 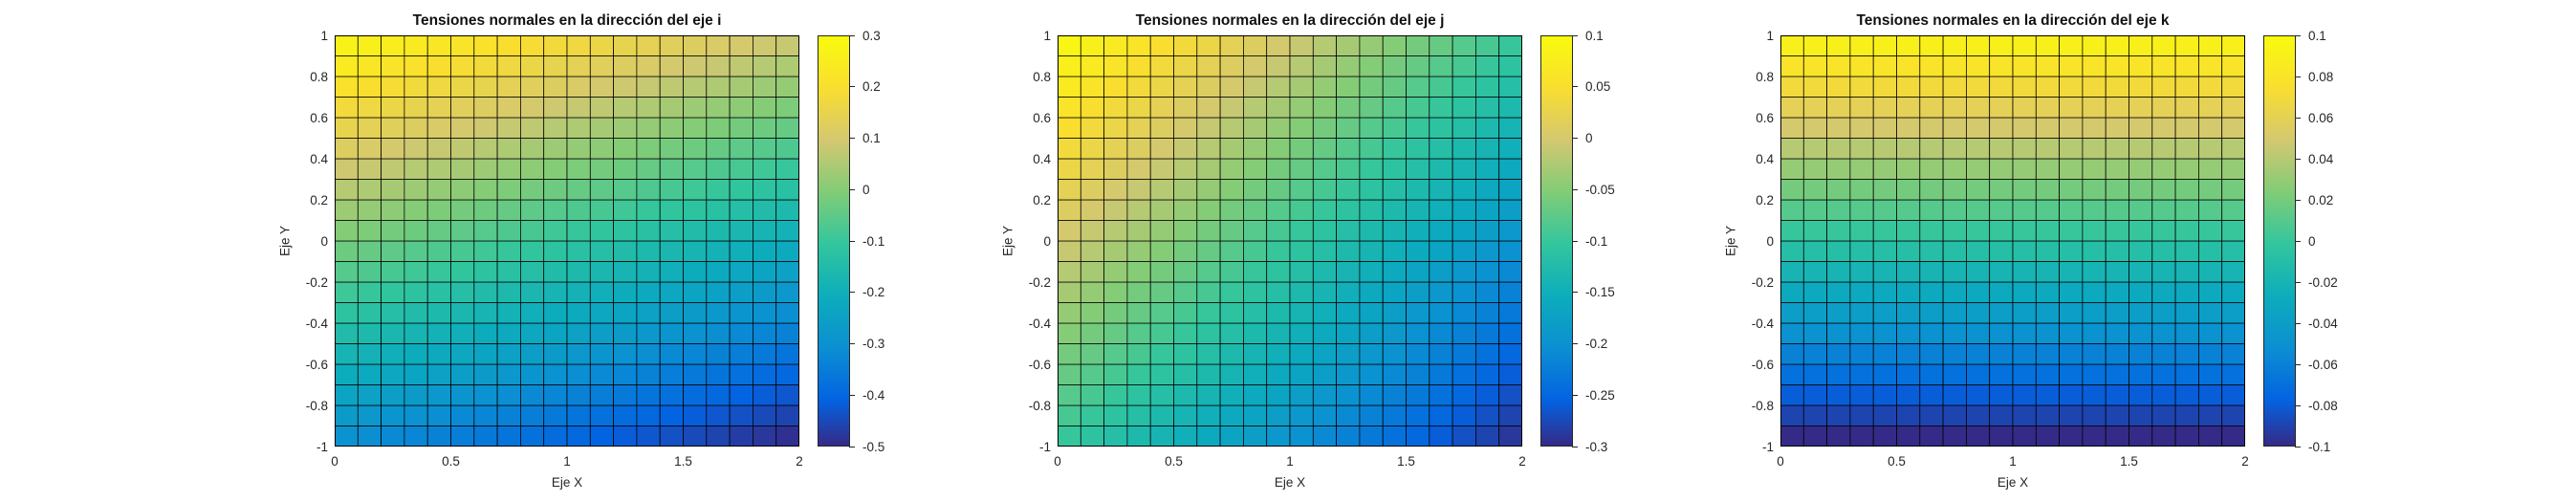 I want to click on y-tick-label: 1, so click(x=1770, y=35).